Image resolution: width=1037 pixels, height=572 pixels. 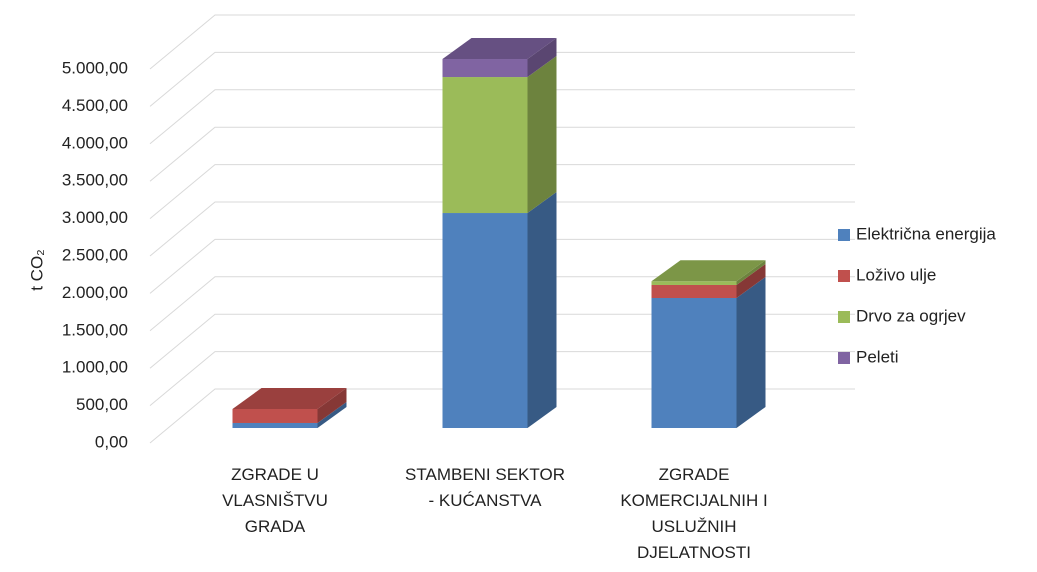 I want to click on legend-label: Električna energija, so click(x=926, y=233).